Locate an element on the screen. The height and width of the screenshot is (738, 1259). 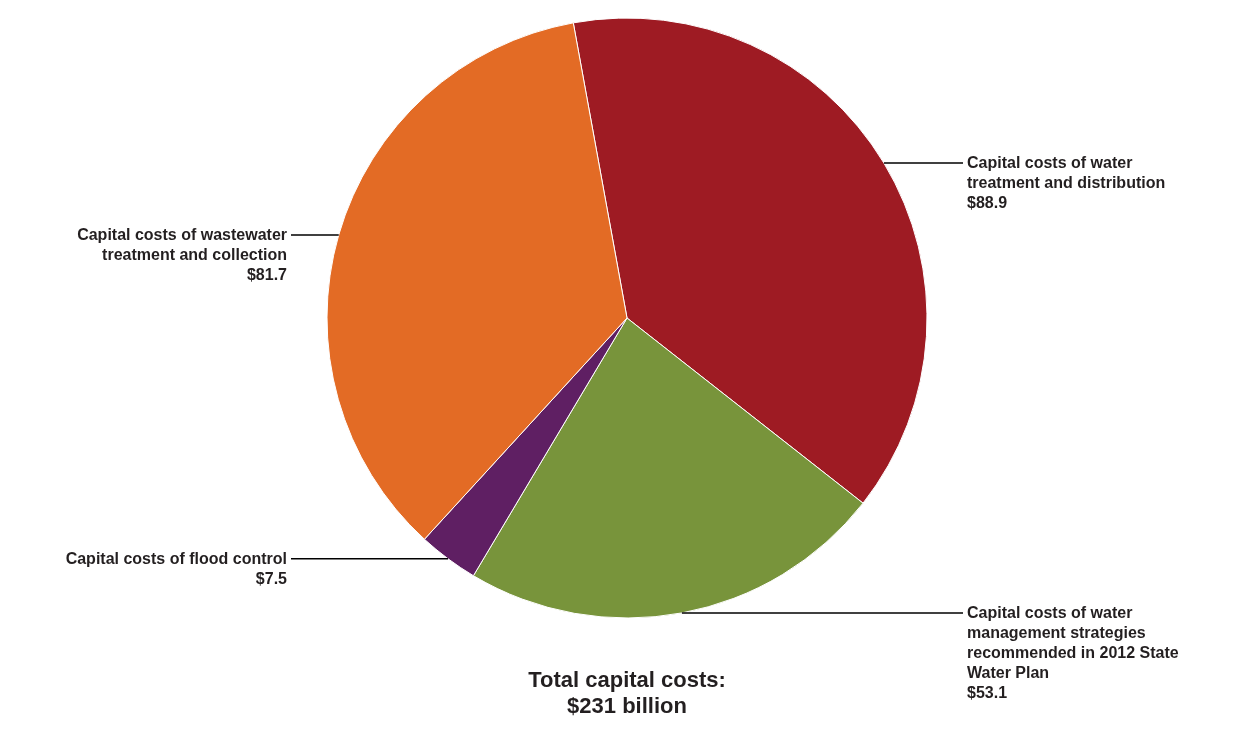
data-label: $53.1 is located at coordinates (987, 692).